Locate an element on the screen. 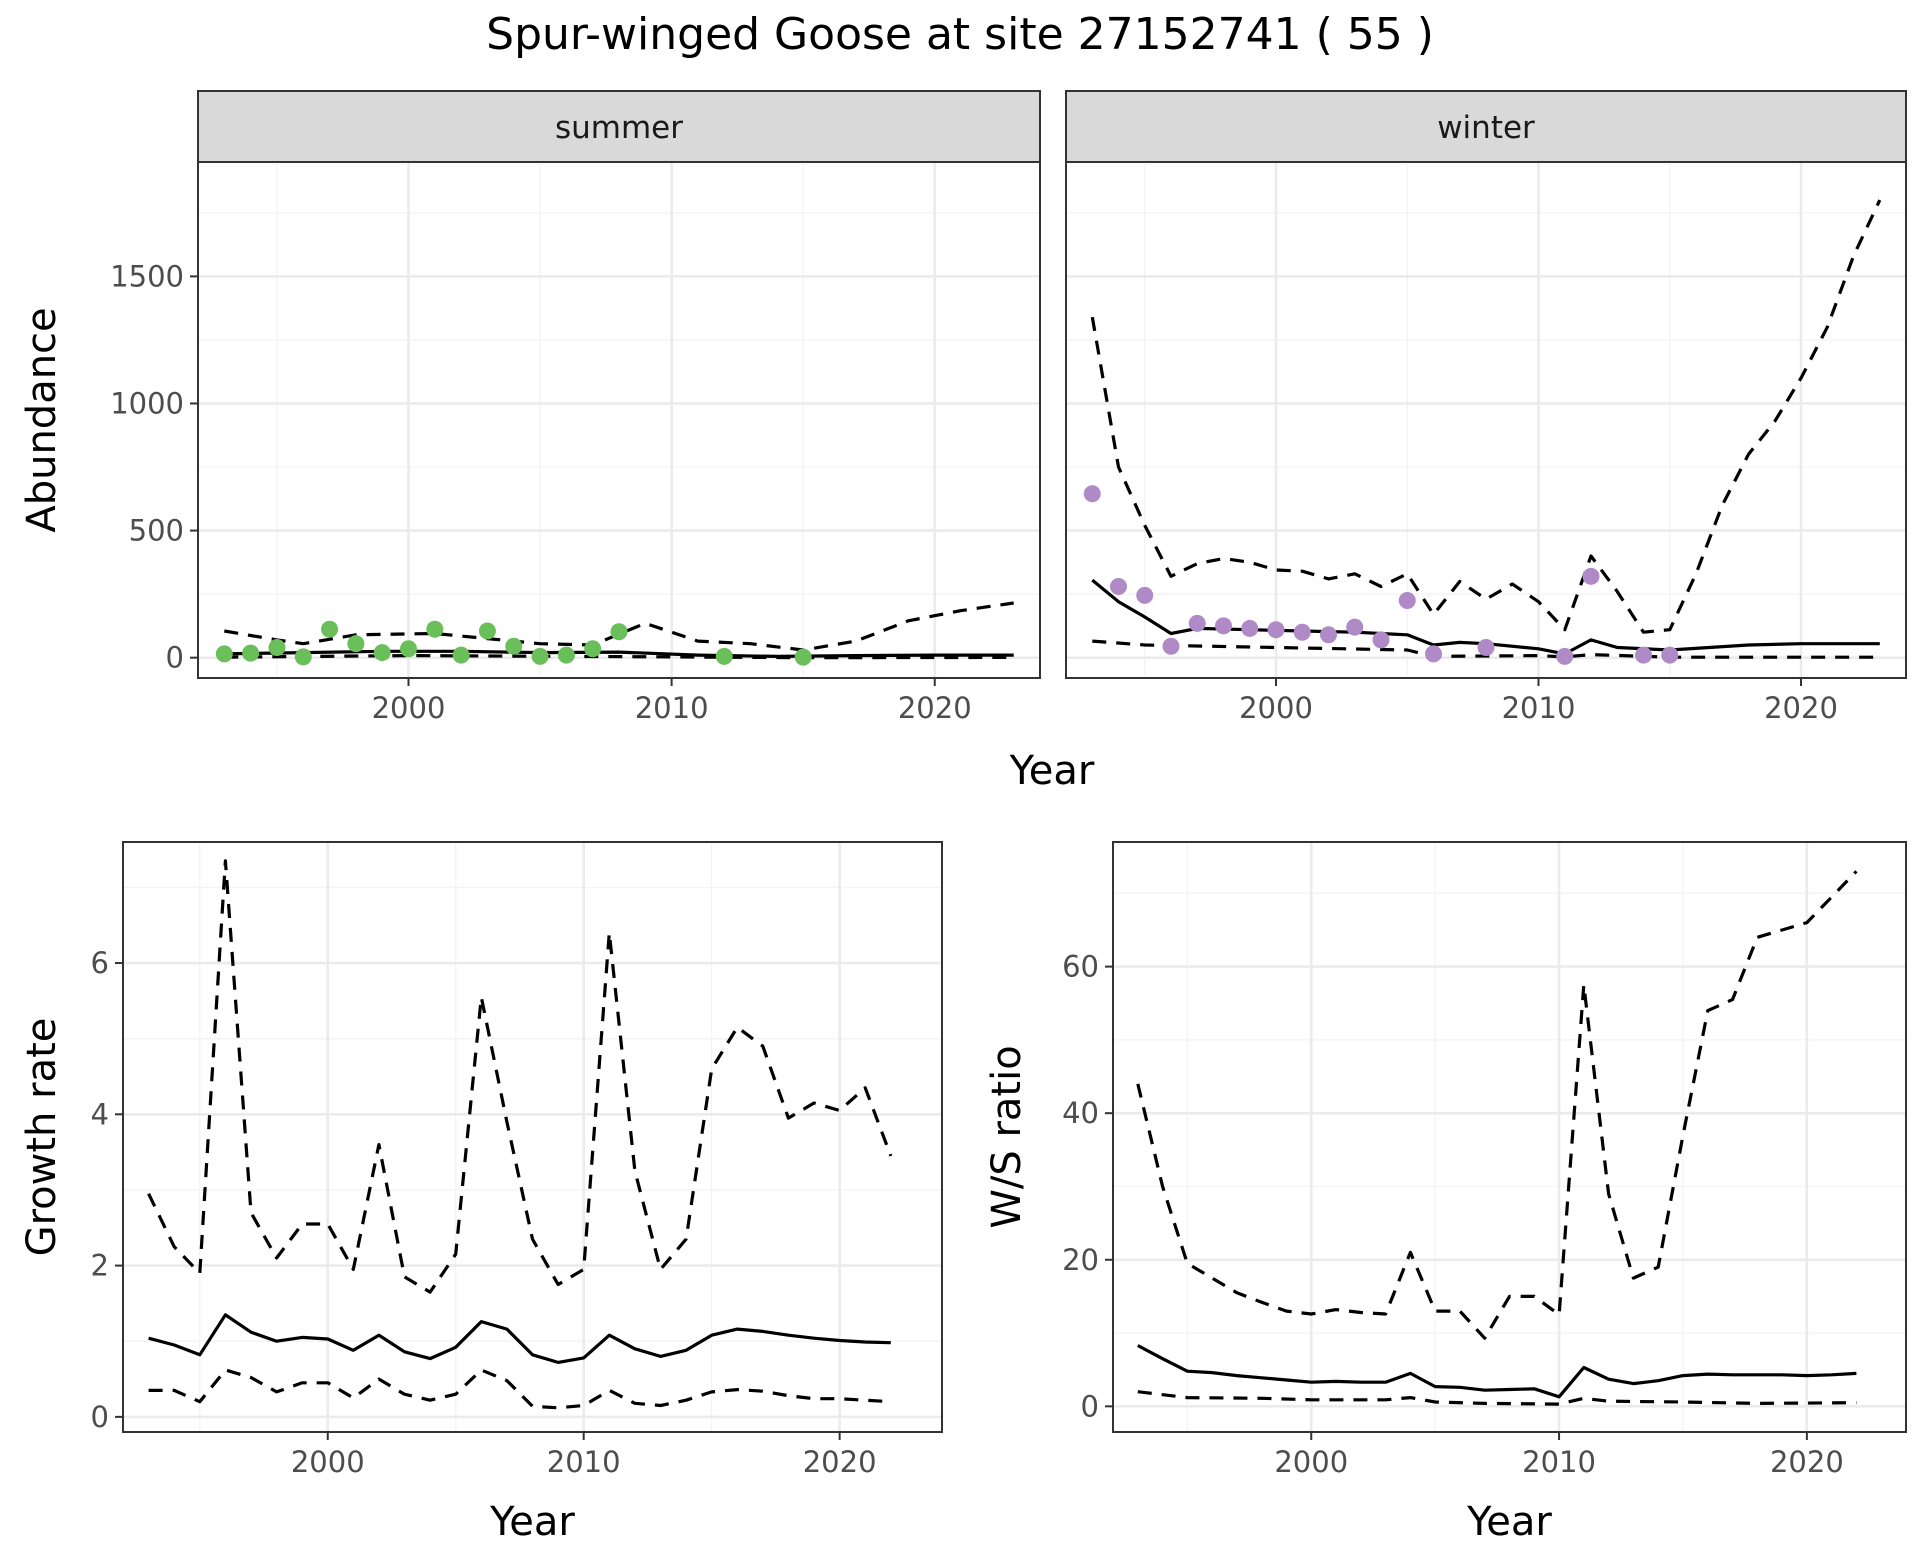 The width and height of the screenshot is (1920, 1560). y-tick-label: 60 is located at coordinates (1080, 967).